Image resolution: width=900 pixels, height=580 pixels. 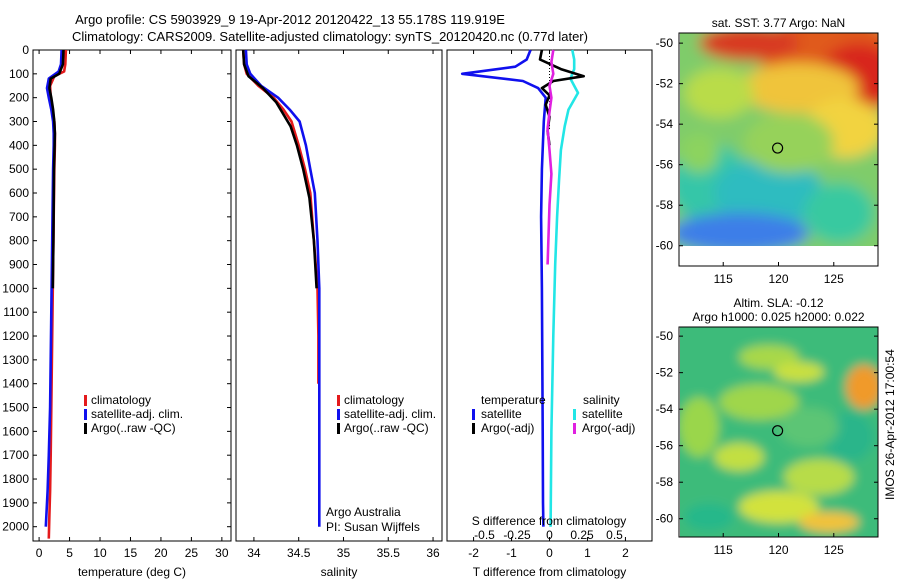 What do you see at coordinates (299, 553) in the screenshot?
I see `x-tick-label: 34.5` at bounding box center [299, 553].